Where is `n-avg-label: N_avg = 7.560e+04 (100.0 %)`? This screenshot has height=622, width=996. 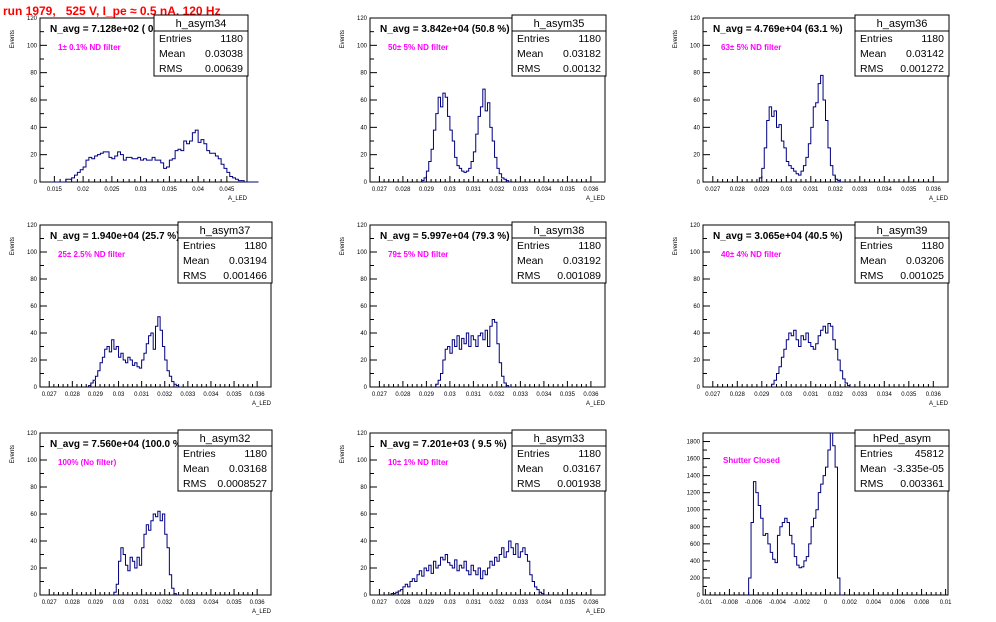
n-avg-label: N_avg = 7.560e+04 (100.0 %) is located at coordinates (117, 444).